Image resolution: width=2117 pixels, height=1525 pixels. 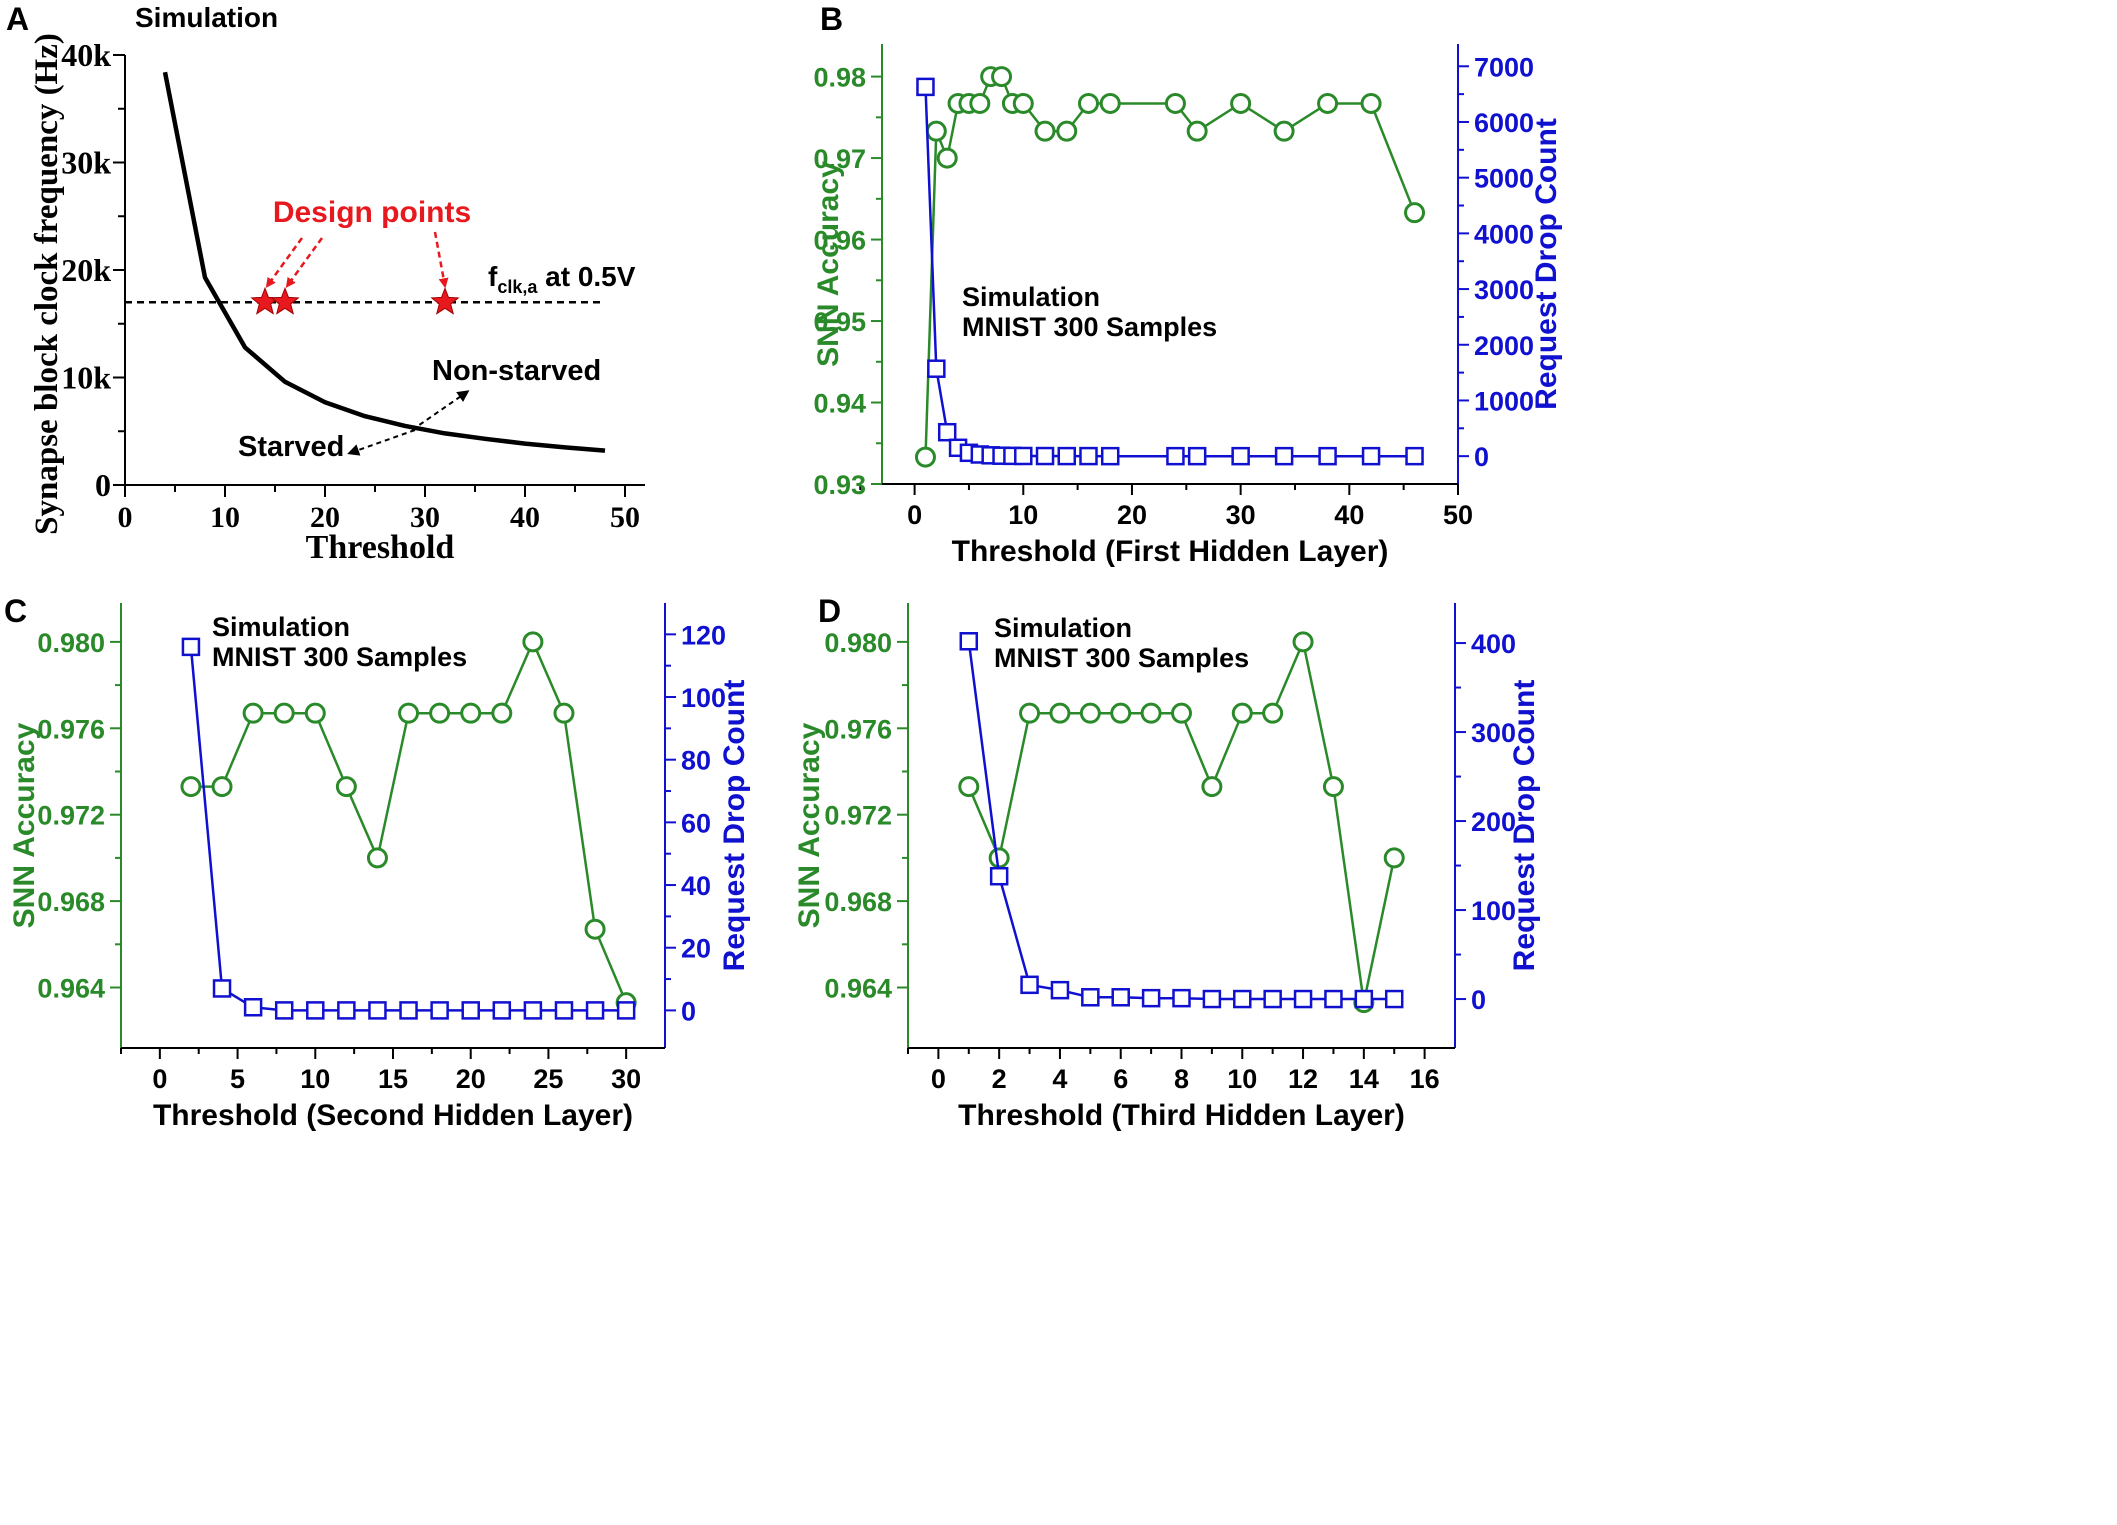 I want to click on panel-a-x-tick-label: 40, so click(x=525, y=517).